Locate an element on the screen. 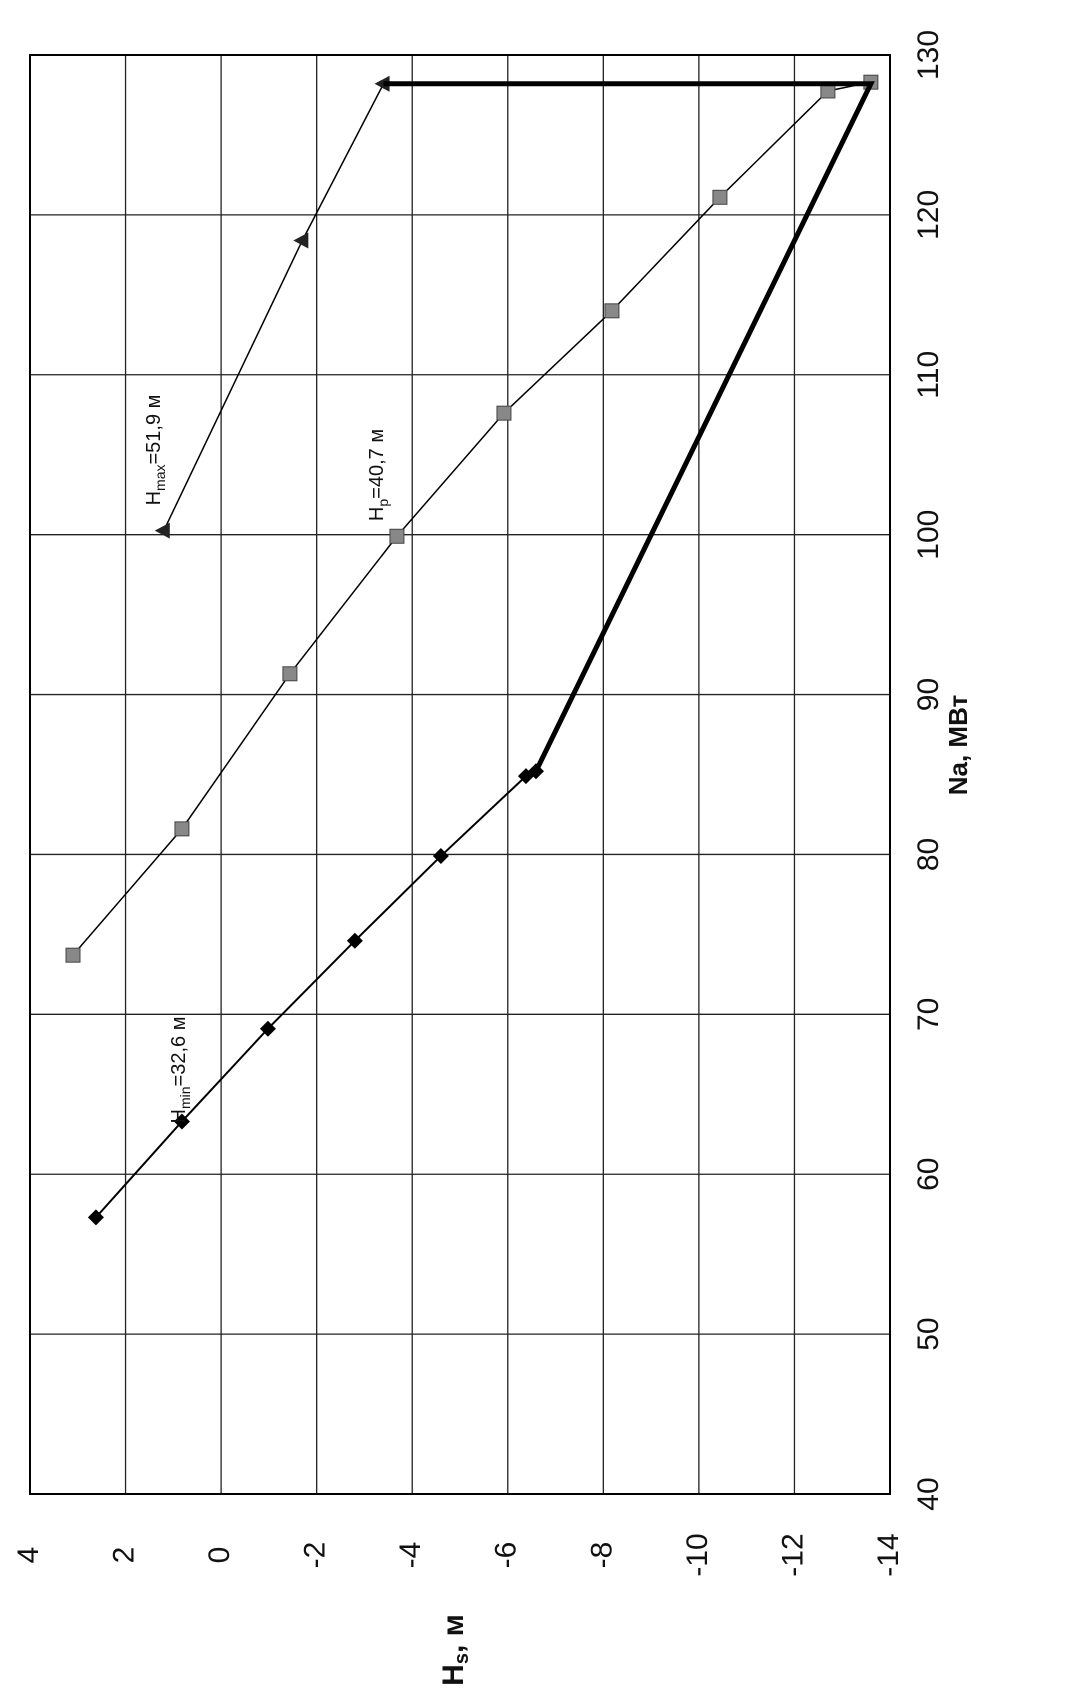 The height and width of the screenshot is (1692, 1074). annotation: Hp=40,7 м is located at coordinates (378, 475).